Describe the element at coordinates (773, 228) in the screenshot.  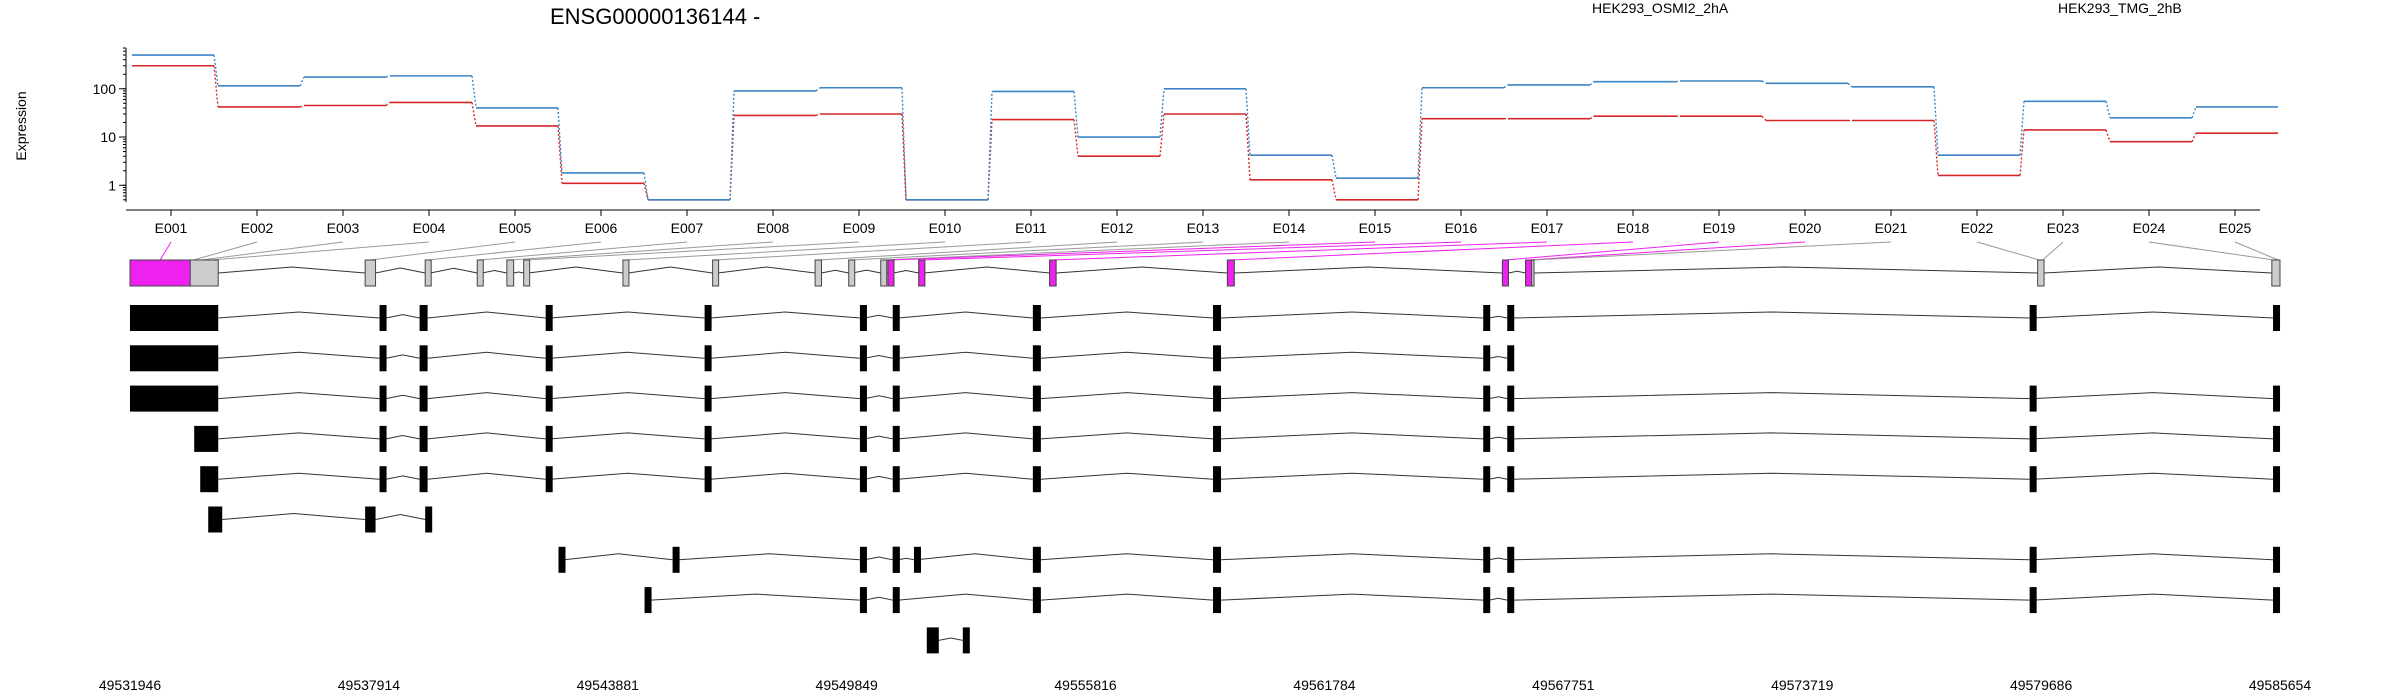
I see `x-tick-label: E008` at that location.